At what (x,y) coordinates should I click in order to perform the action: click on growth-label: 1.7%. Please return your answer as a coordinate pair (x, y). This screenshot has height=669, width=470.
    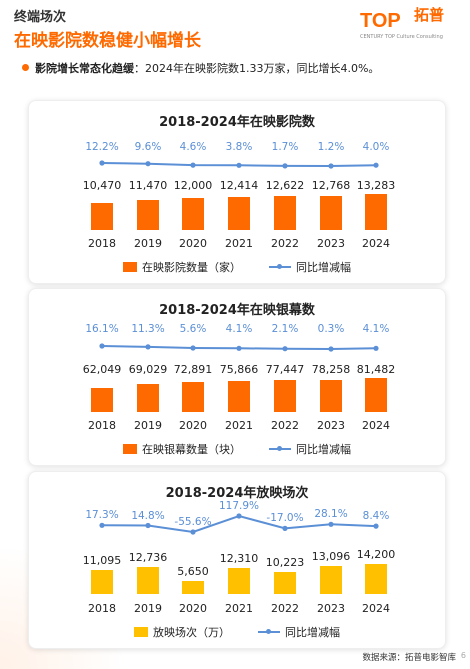
    Looking at the image, I should click on (285, 147).